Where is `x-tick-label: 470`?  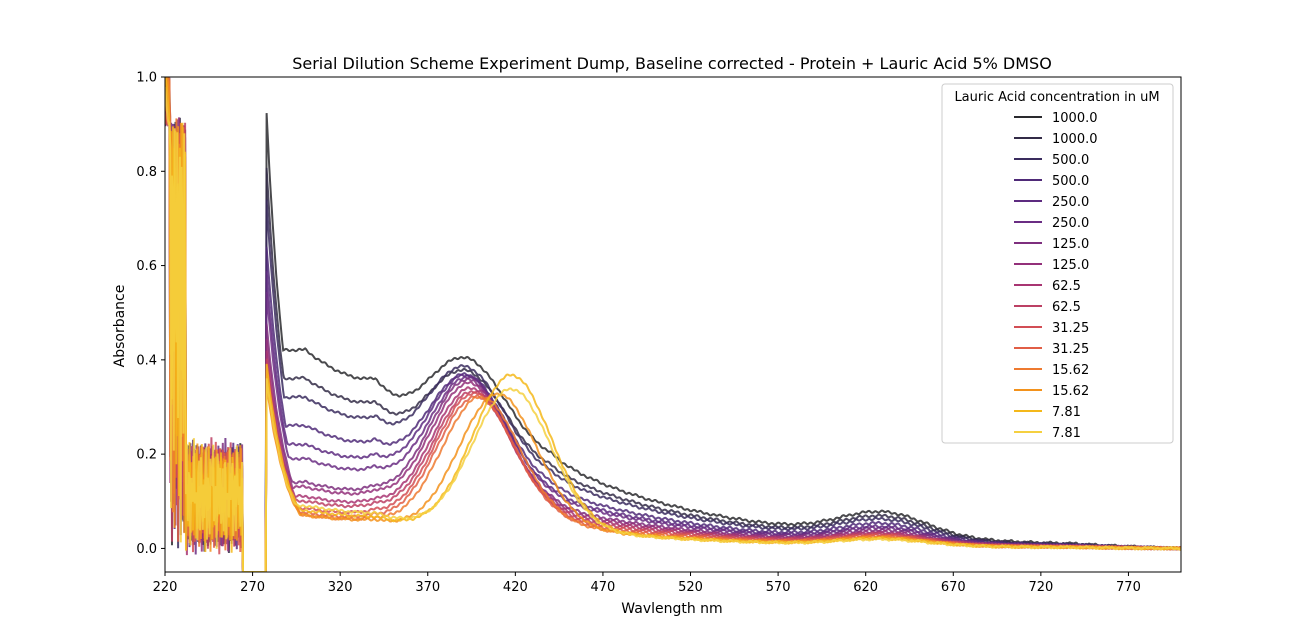 x-tick-label: 470 is located at coordinates (603, 587).